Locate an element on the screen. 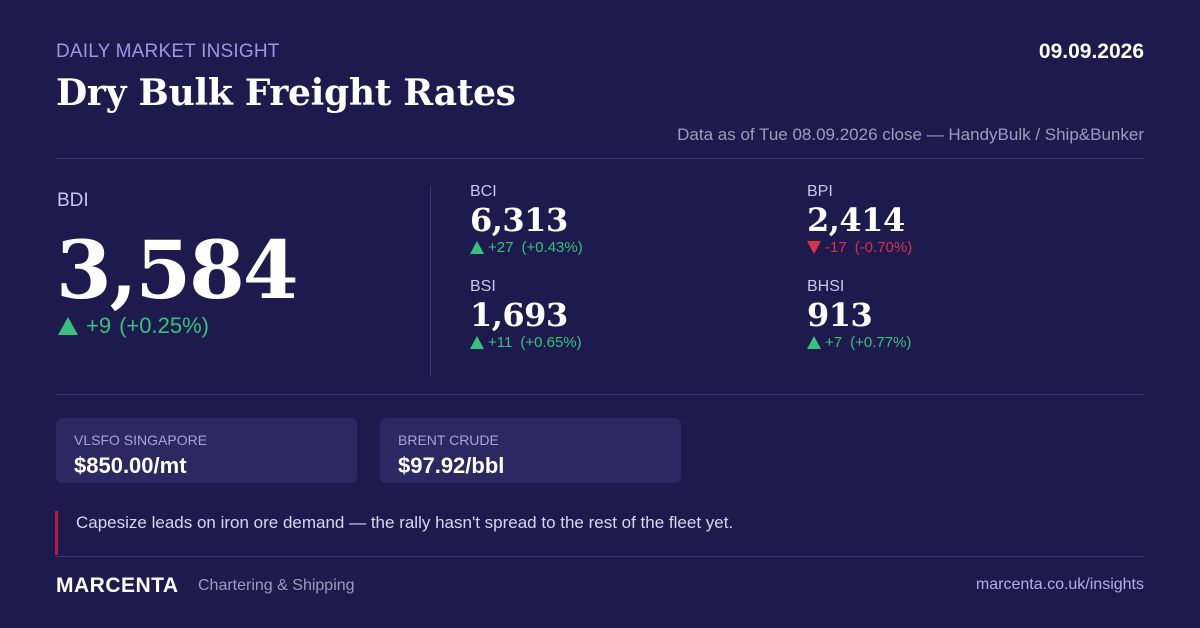 The image size is (1200, 628). divider-vertical is located at coordinates (430, 281).